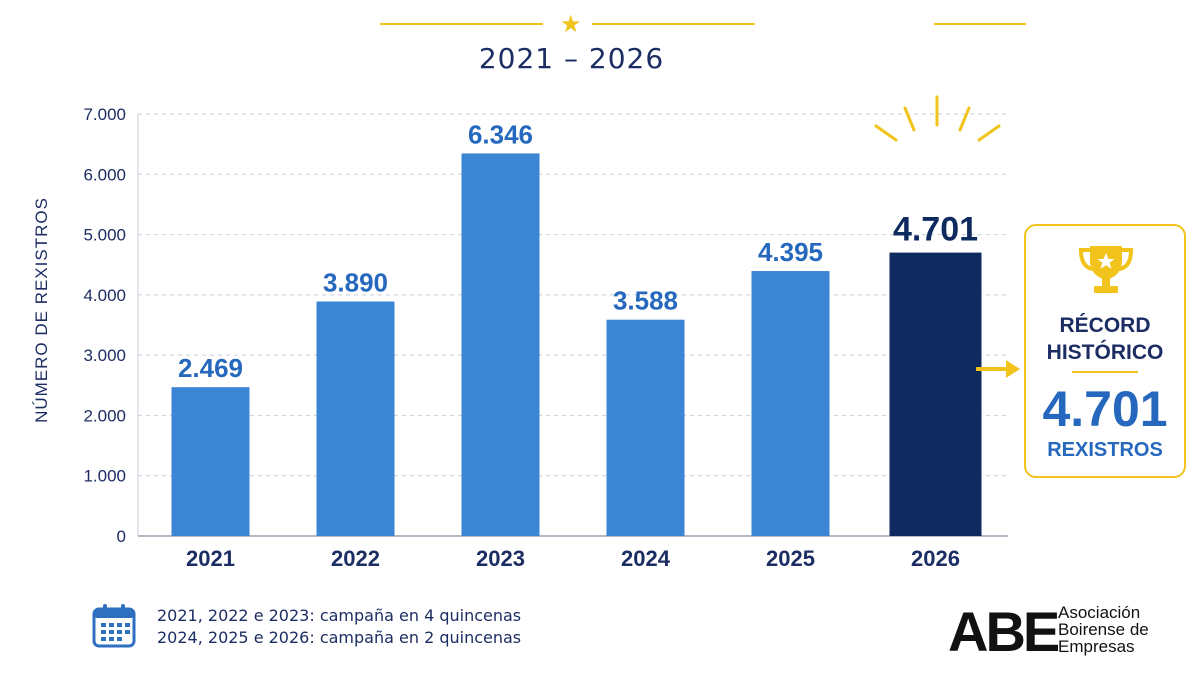  I want to click on y-tick-label: 2.000, so click(104, 415).